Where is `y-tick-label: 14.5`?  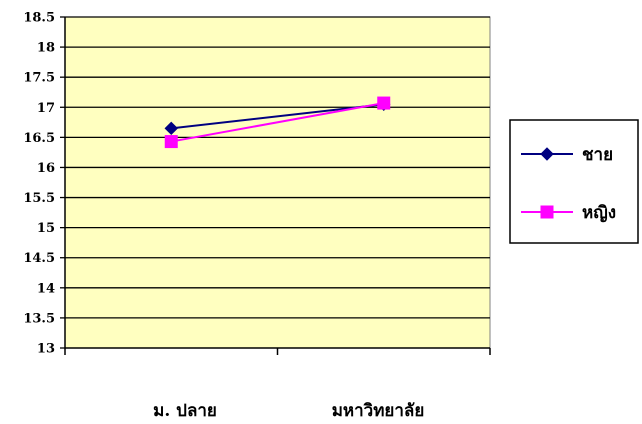
y-tick-label: 14.5 is located at coordinates (39, 258).